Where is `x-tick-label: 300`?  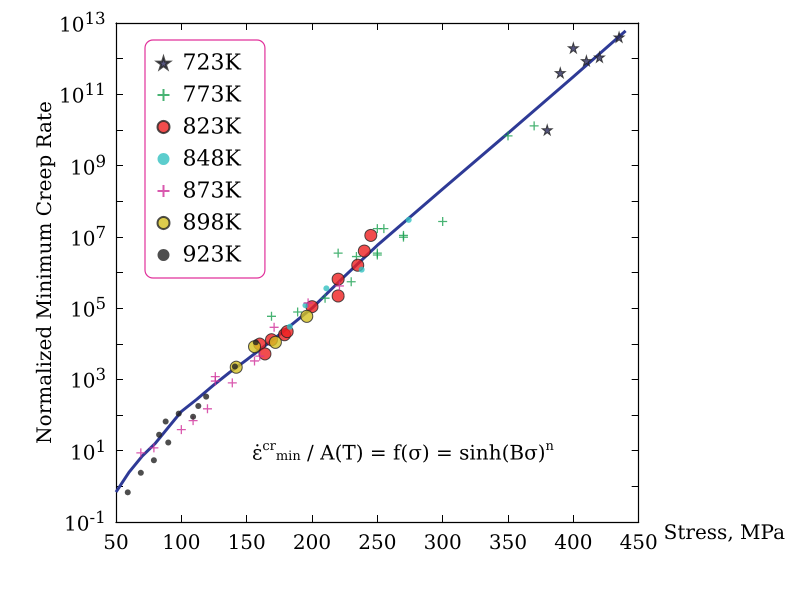
x-tick-label: 300 is located at coordinates (443, 542).